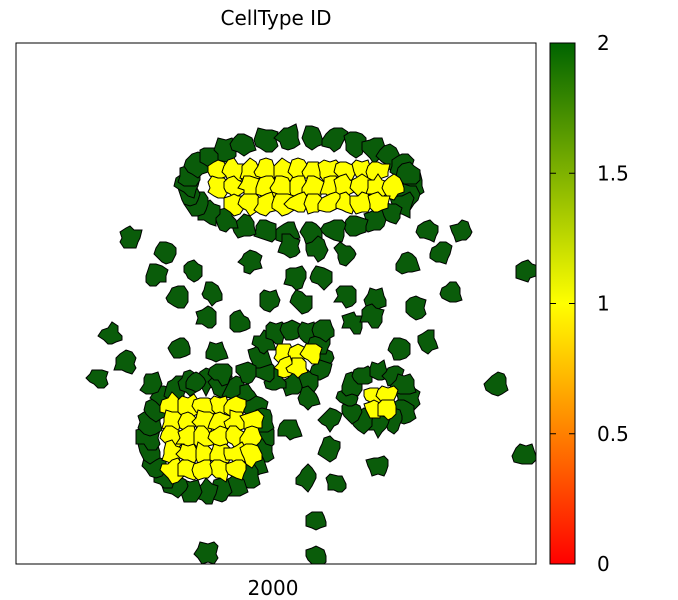 This screenshot has height=600, width=678. I want to click on chart-title: CellType ID, so click(276, 18).